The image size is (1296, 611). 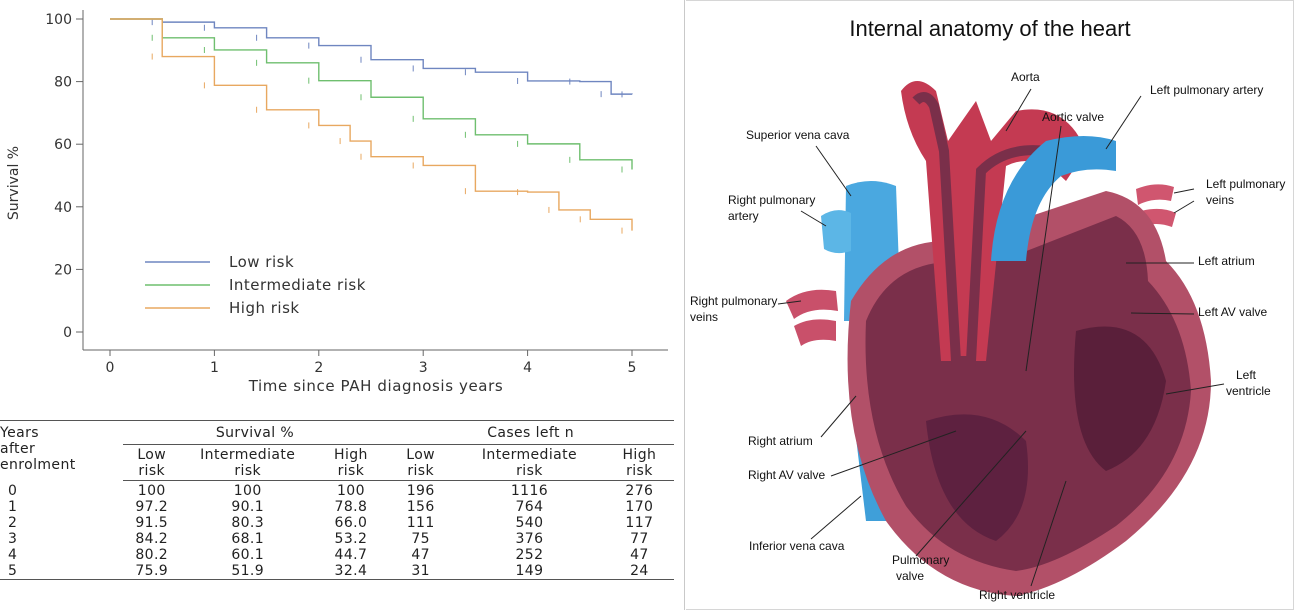 What do you see at coordinates (420, 539) in the screenshot?
I see `value-cell: 75` at bounding box center [420, 539].